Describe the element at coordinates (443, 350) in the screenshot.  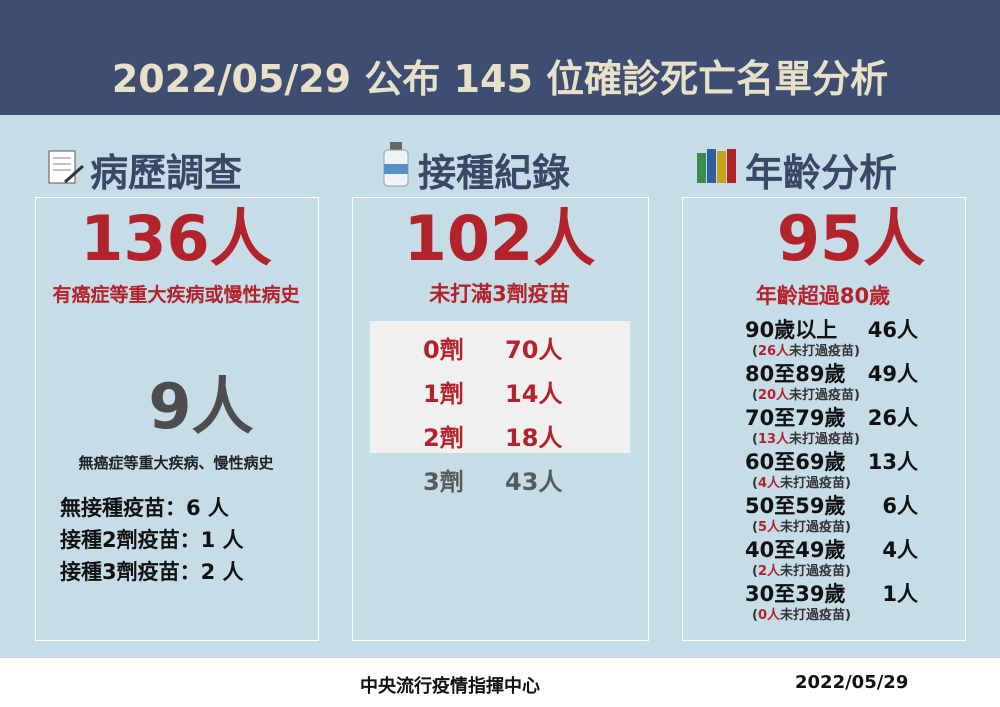
I see `dose-label: 0劑` at that location.